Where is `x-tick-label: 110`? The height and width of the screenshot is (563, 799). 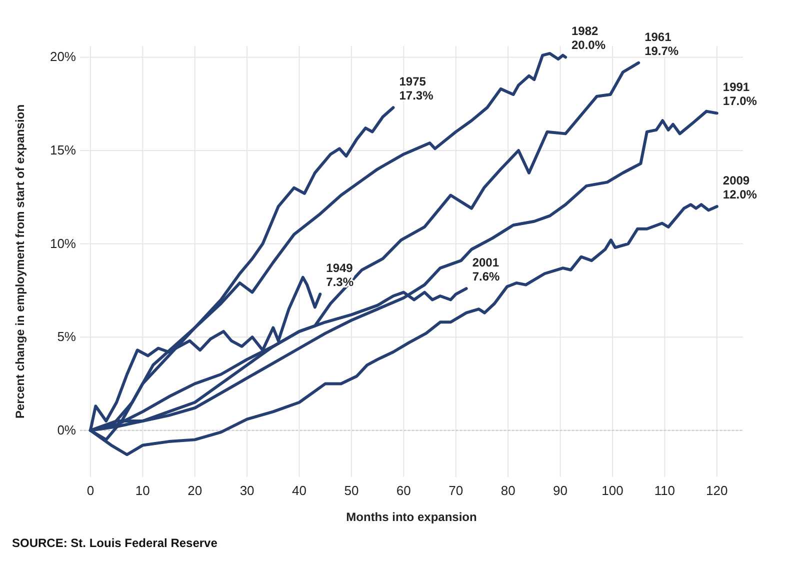 x-tick-label: 110 is located at coordinates (665, 490).